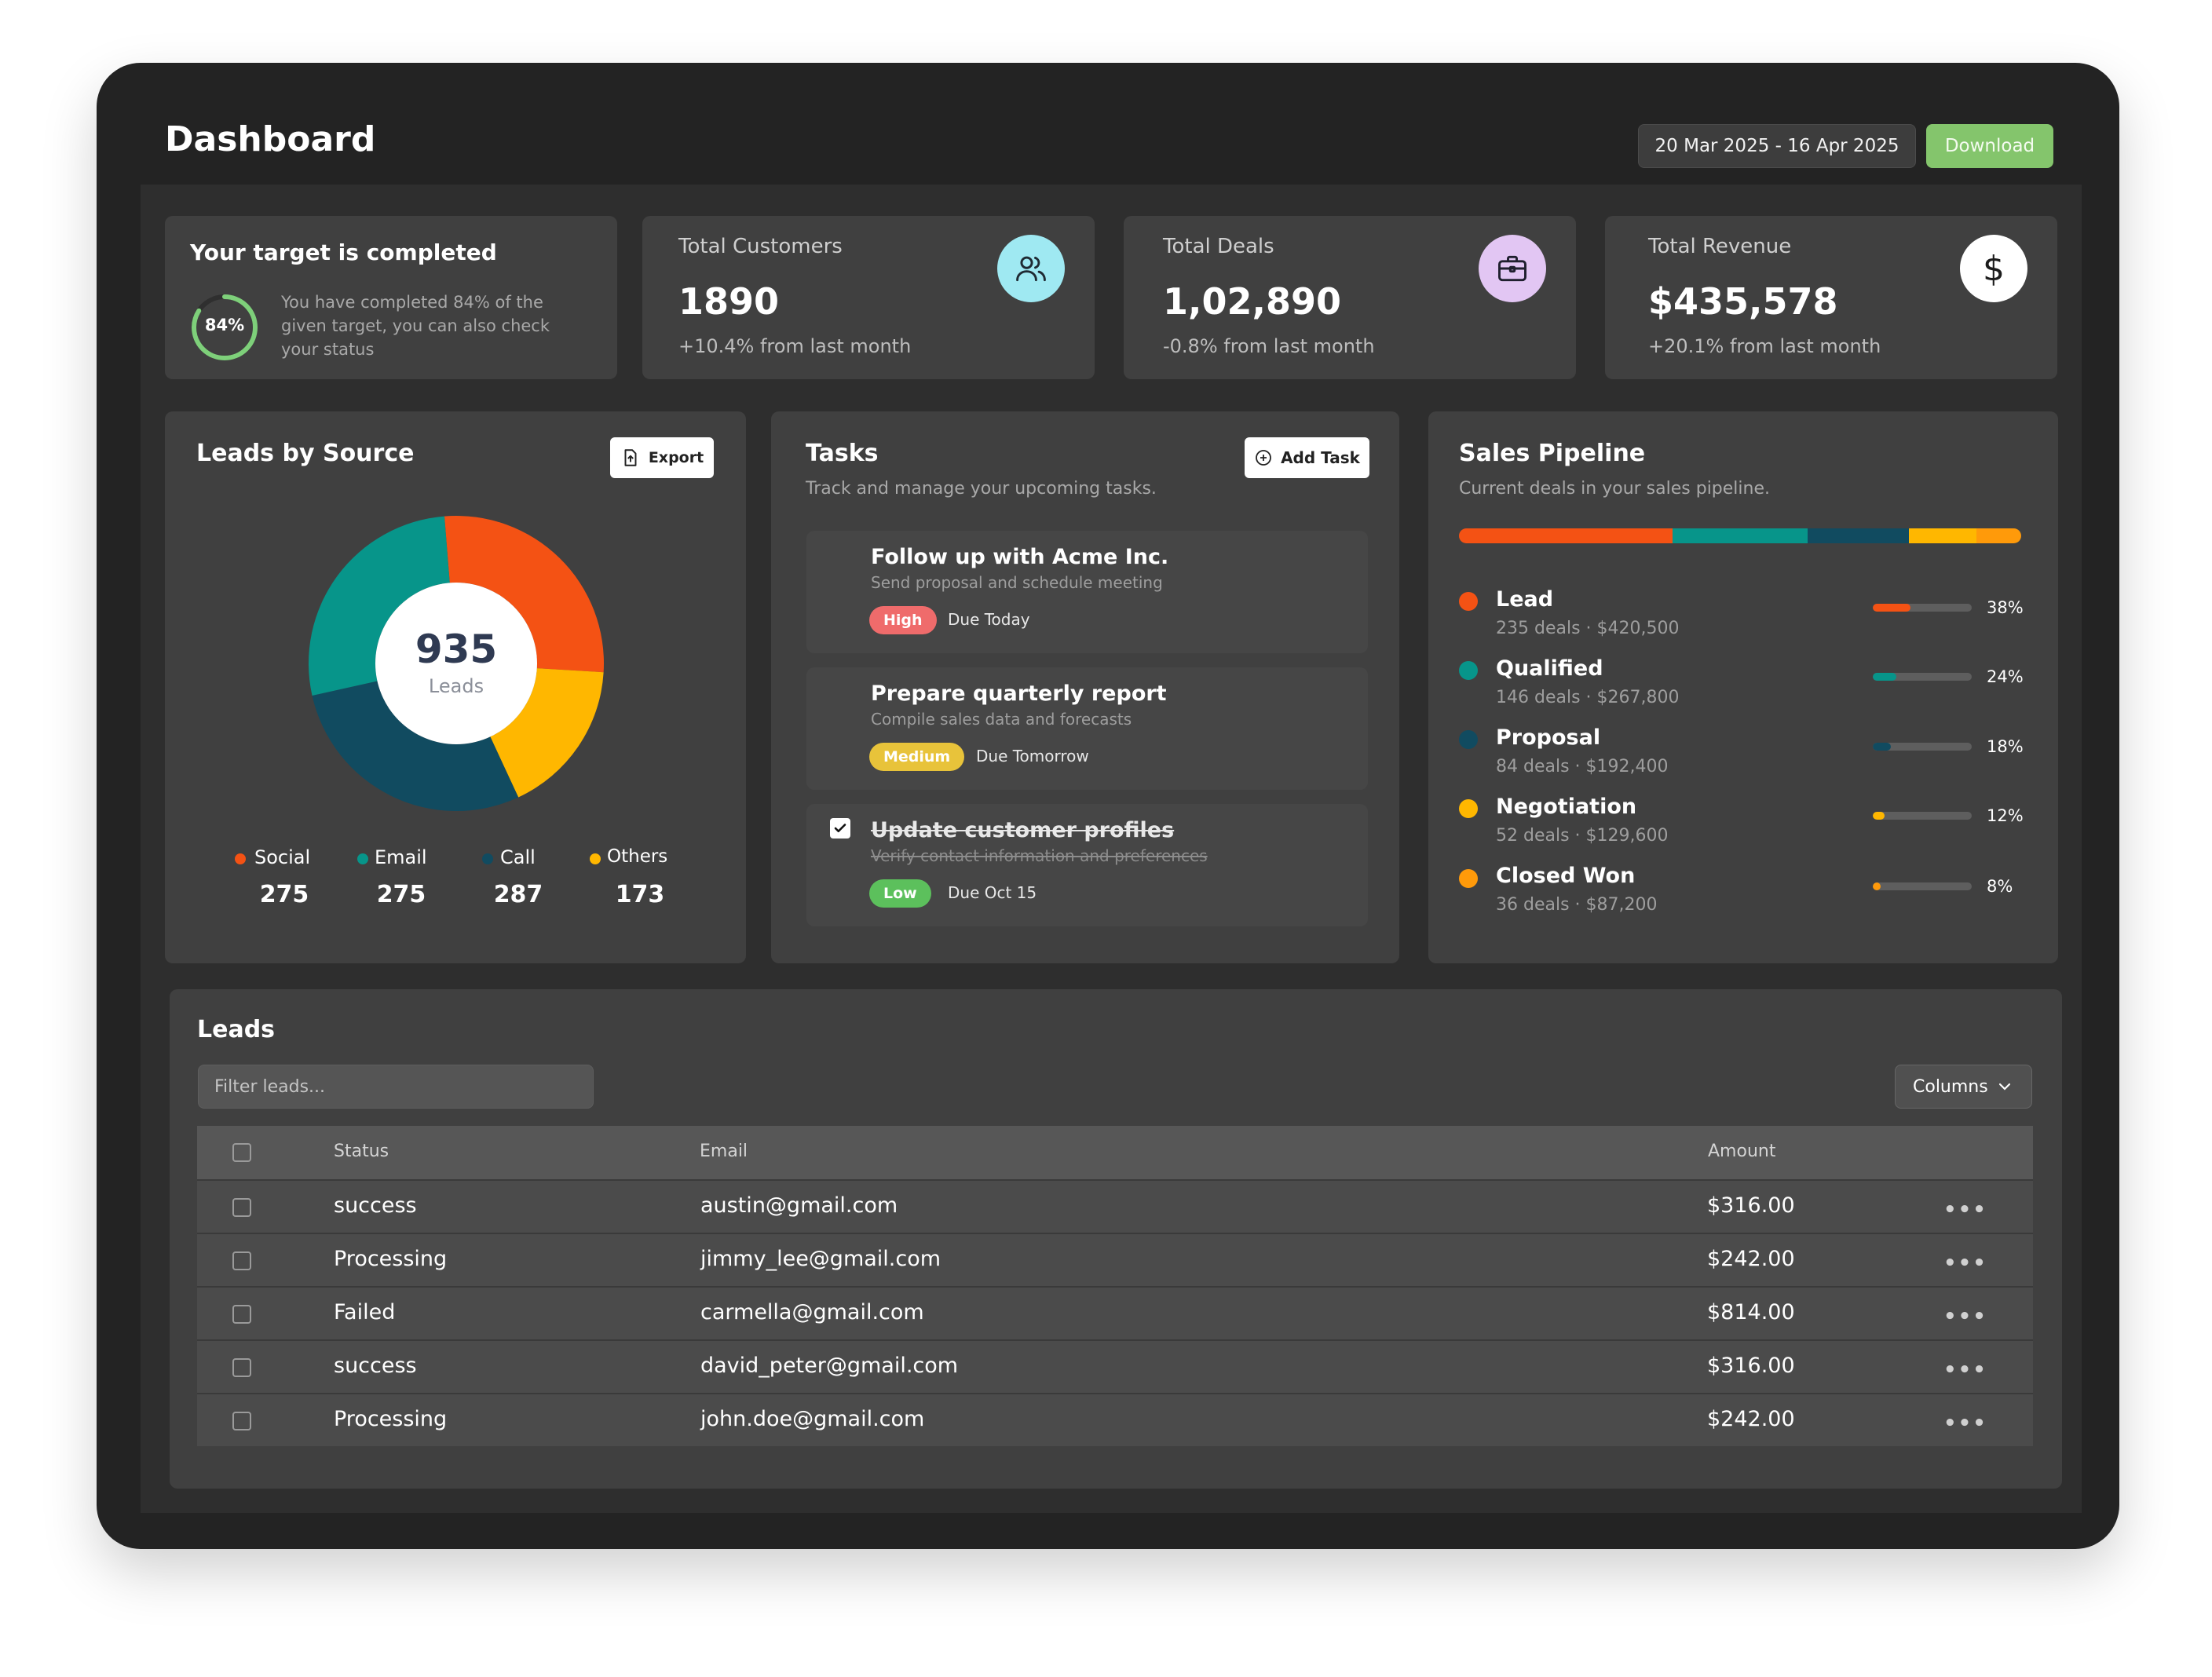 This screenshot has width=2212, height=1677. I want to click on stage-percent: 8%, so click(2000, 886).